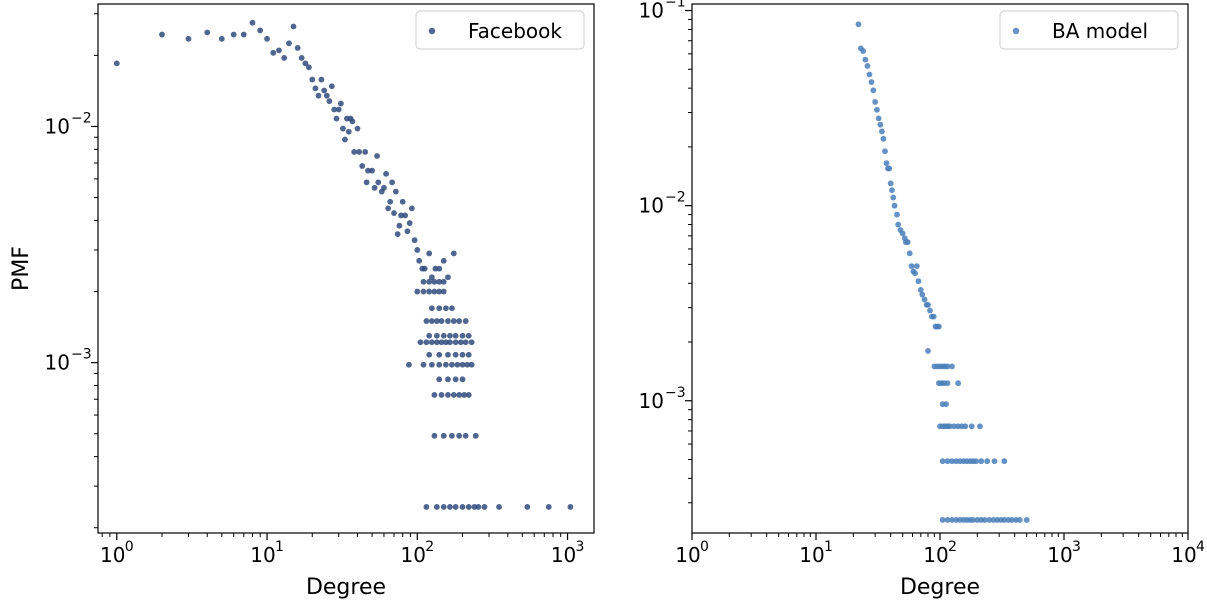 The width and height of the screenshot is (1207, 602). Describe the element at coordinates (81, 355) in the screenshot. I see `y-tick-exponent: −3` at that location.